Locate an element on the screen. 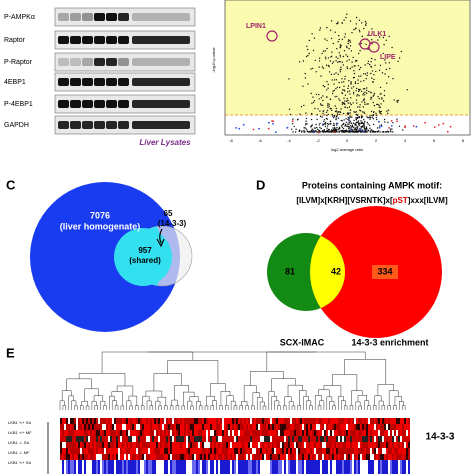 This screenshot has height=474, width=474. count: 42 is located at coordinates (336, 271).